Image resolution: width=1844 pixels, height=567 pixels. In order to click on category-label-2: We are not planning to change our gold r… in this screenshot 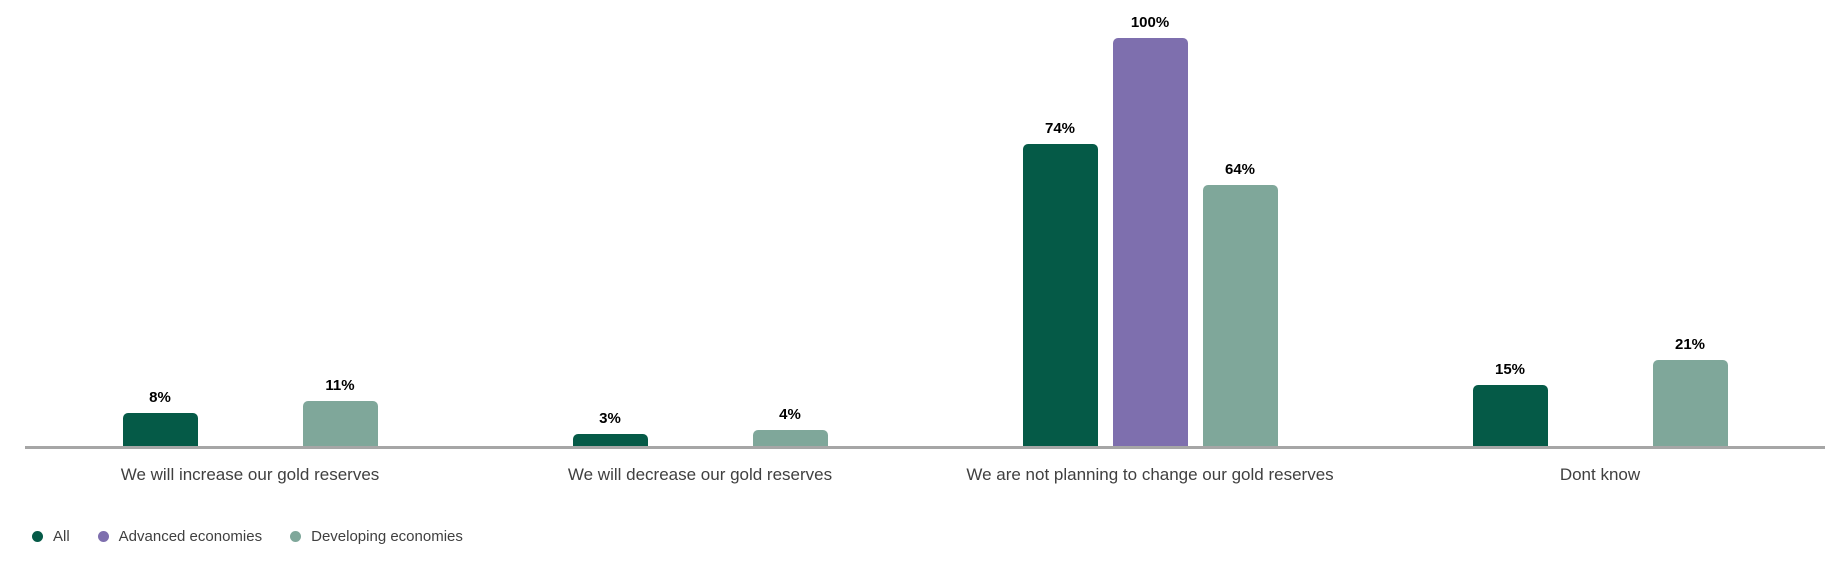, I will do `click(1150, 474)`.